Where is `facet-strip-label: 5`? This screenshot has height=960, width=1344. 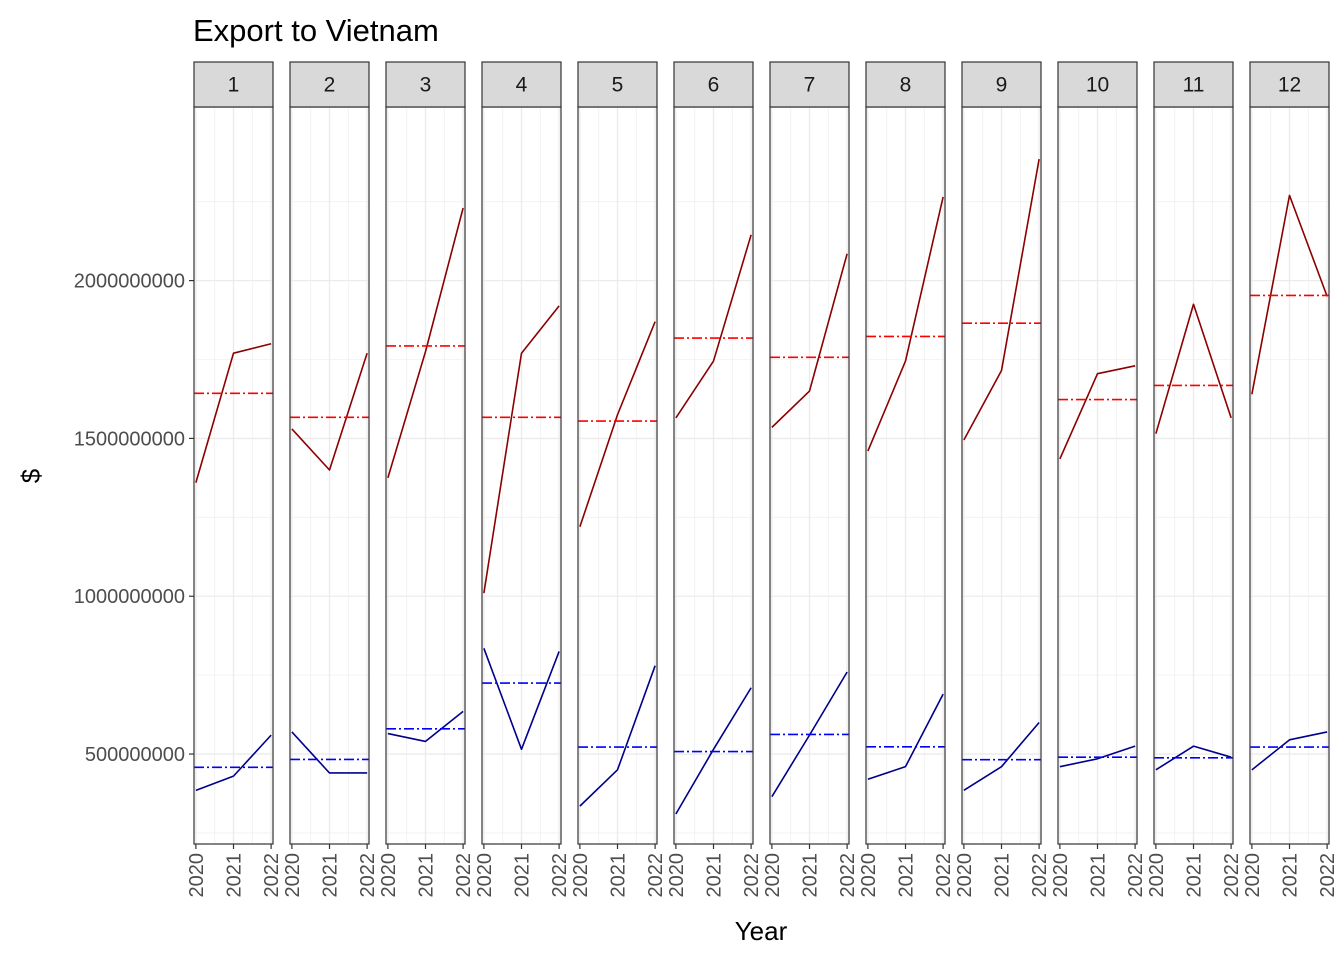
facet-strip-label: 5 is located at coordinates (618, 85).